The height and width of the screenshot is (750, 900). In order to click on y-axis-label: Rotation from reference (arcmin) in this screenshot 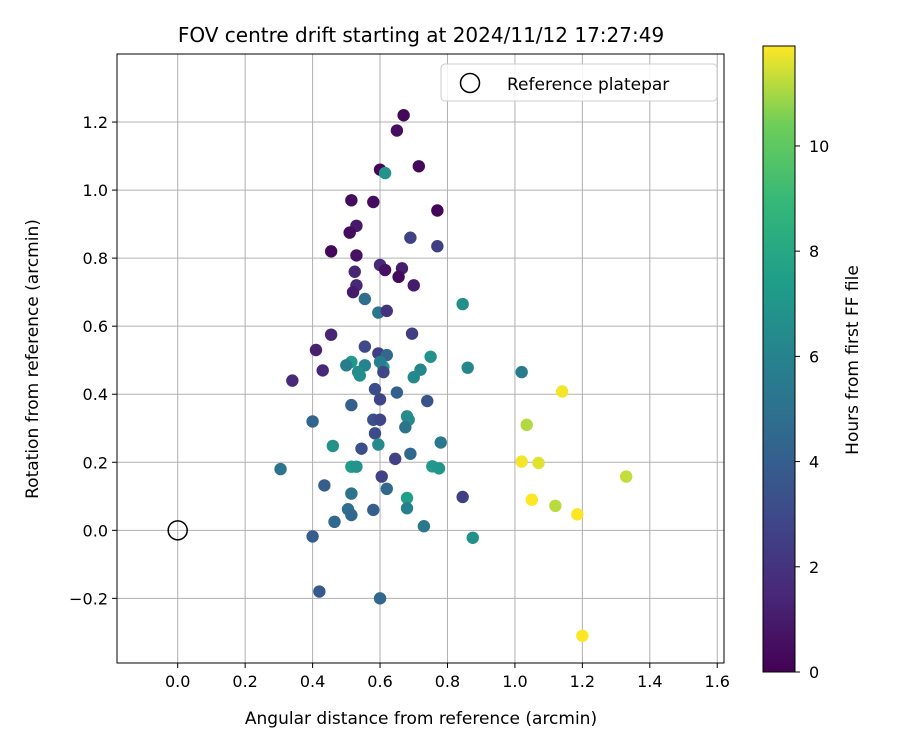, I will do `click(33, 359)`.